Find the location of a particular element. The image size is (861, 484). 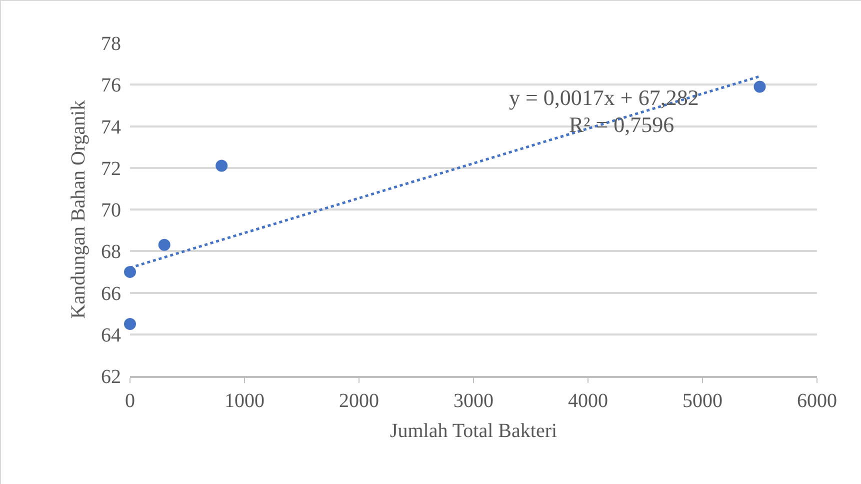

y-tick-label: 64 is located at coordinates (111, 335).